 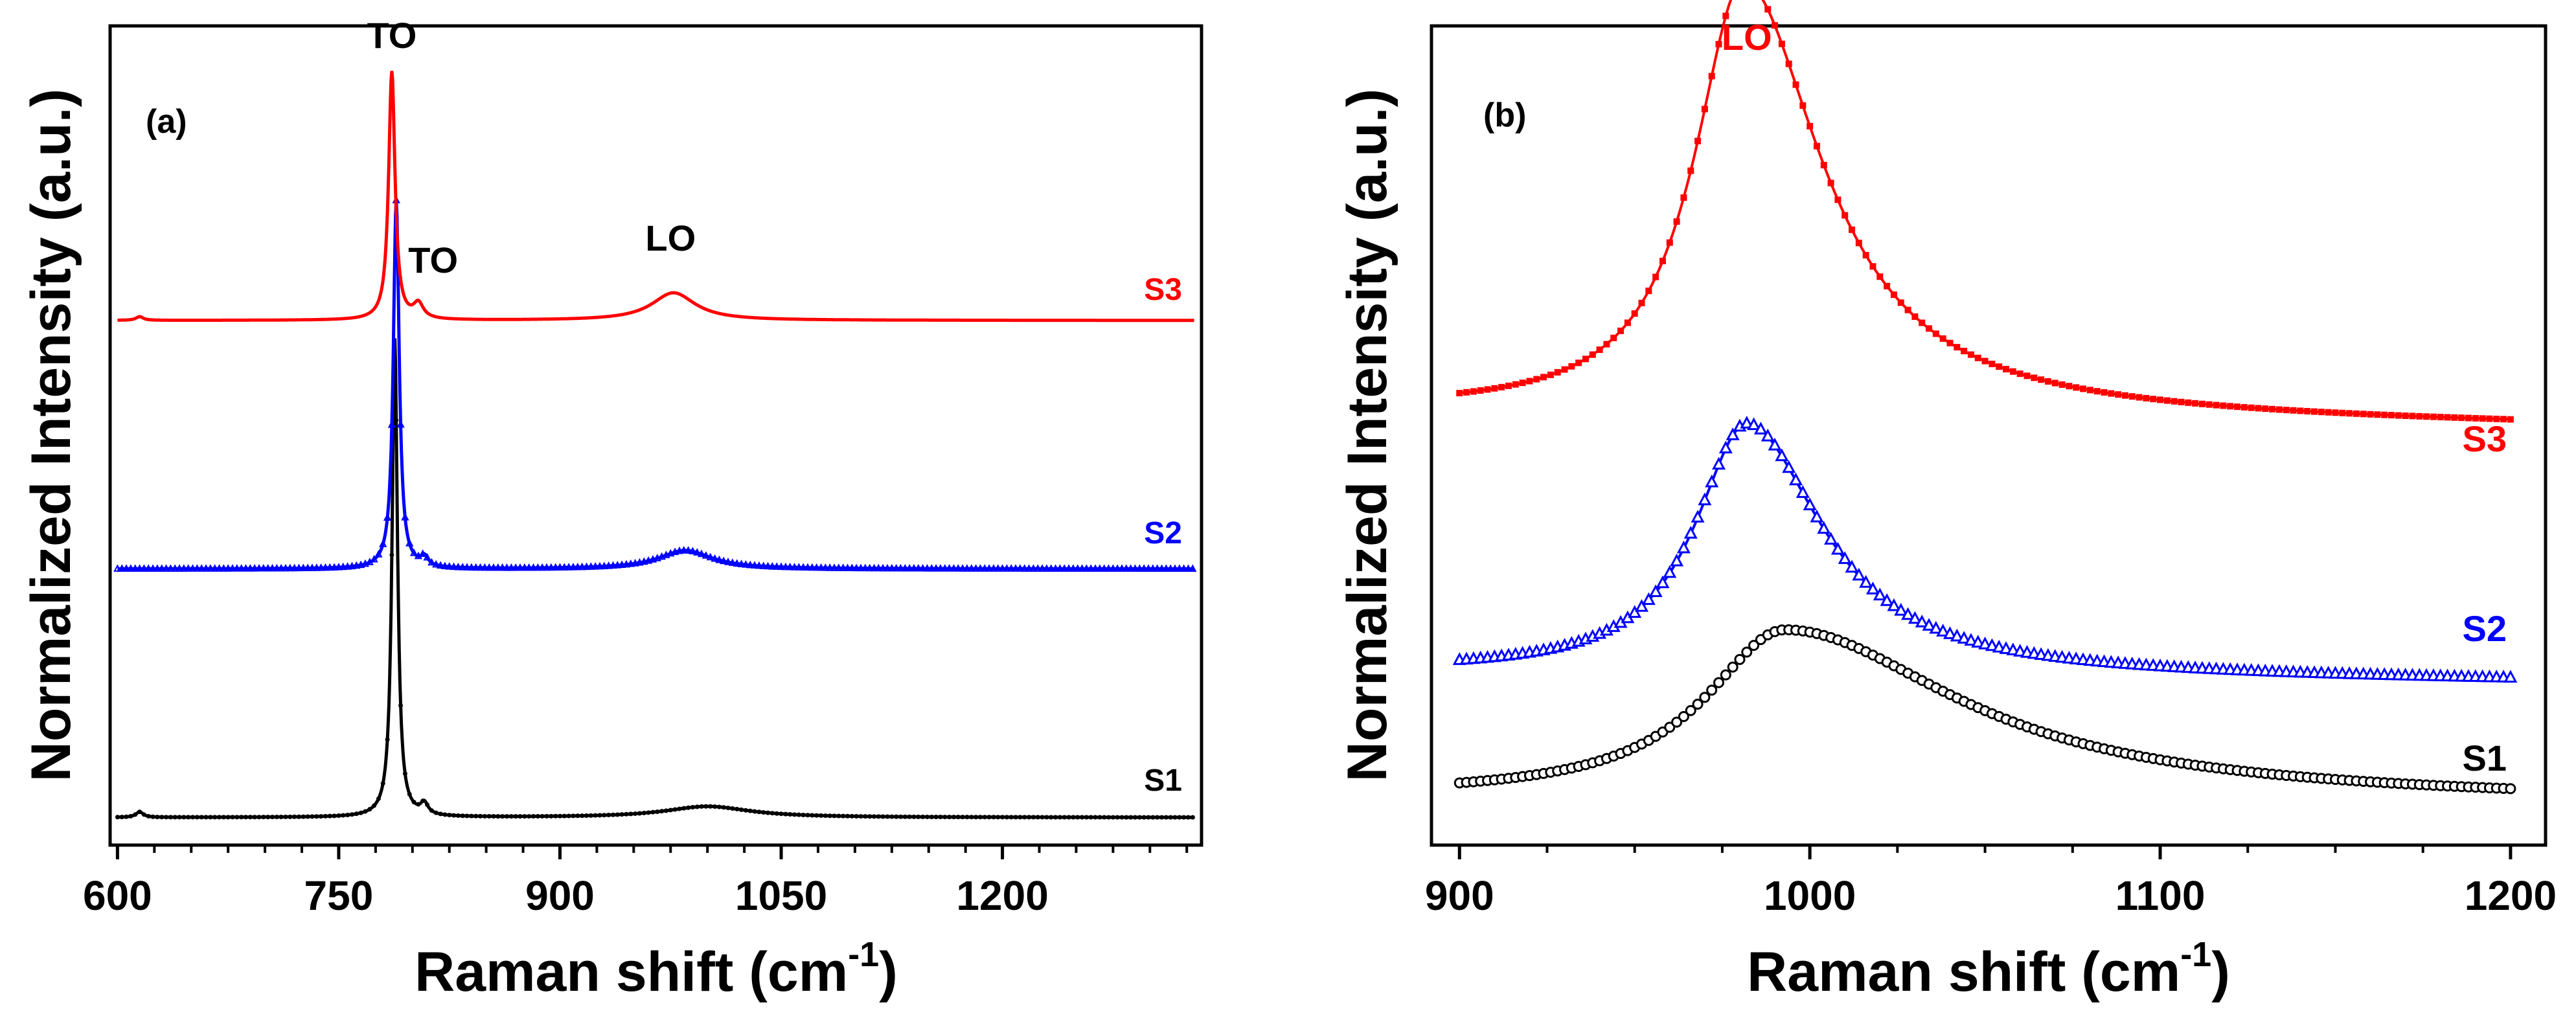 I want to click on x-tick-label: 1050, so click(x=781, y=896).